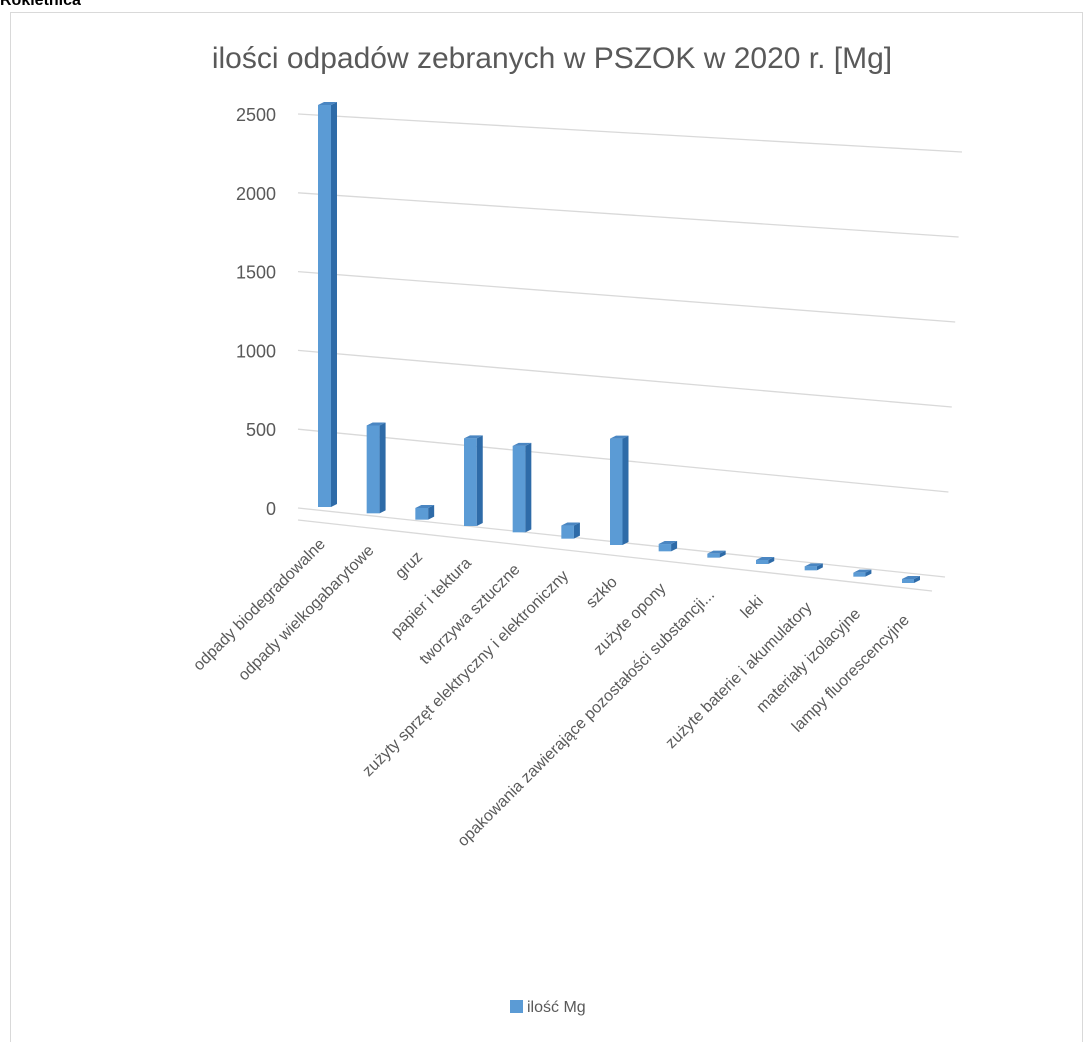 The width and height of the screenshot is (1085, 1042). Describe the element at coordinates (409, 565) in the screenshot. I see `x-category-label: gruz` at that location.